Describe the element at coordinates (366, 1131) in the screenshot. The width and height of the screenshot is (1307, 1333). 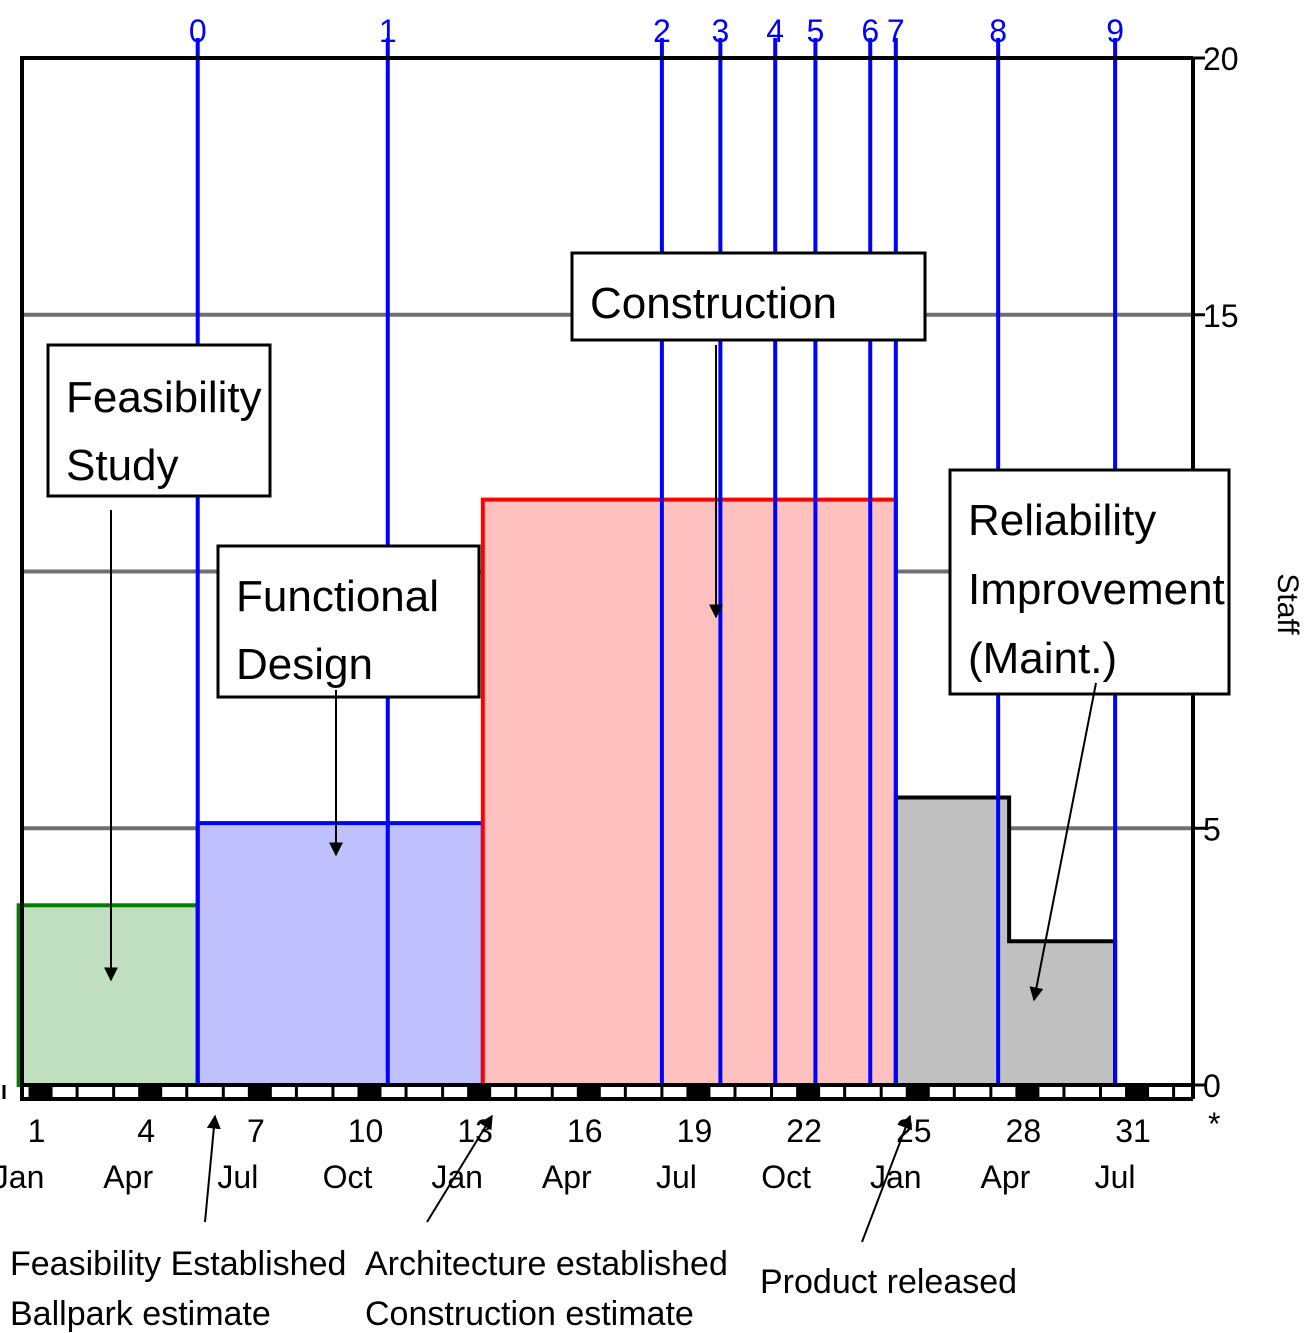
I see `x-tick-label: 10` at that location.